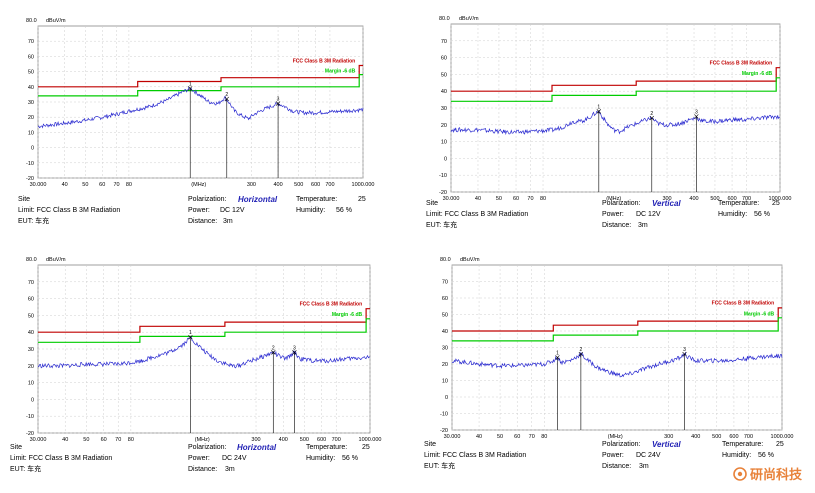 This screenshot has width=815, height=493. I want to click on y-tick-label: 40, so click(31, 333).